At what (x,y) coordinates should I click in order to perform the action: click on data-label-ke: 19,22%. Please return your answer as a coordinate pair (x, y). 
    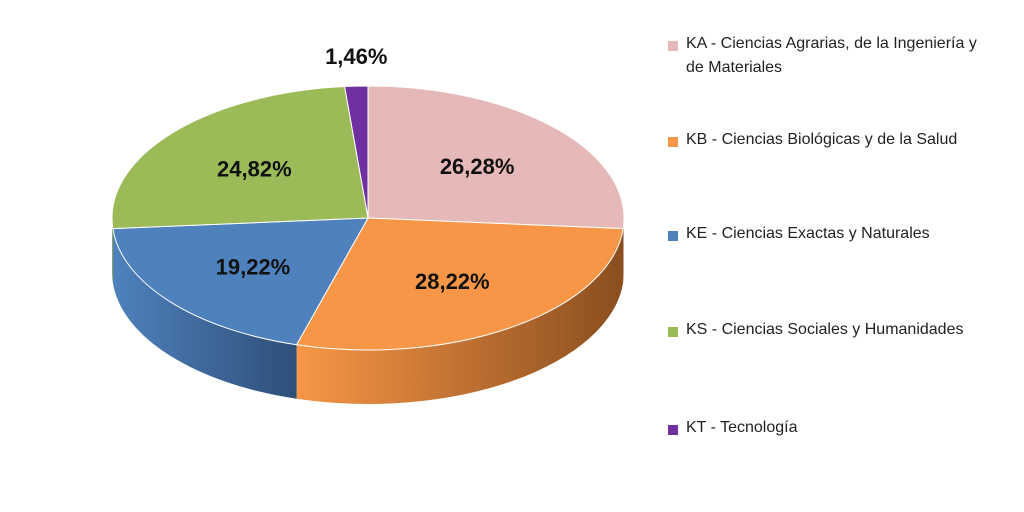
    Looking at the image, I should click on (253, 266).